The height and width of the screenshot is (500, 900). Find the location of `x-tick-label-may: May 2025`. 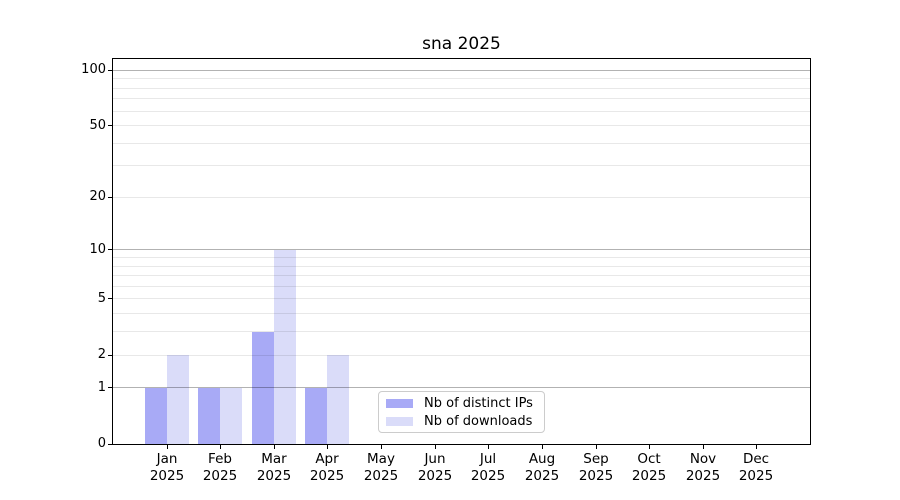

x-tick-label-may: May 2025 is located at coordinates (381, 468).